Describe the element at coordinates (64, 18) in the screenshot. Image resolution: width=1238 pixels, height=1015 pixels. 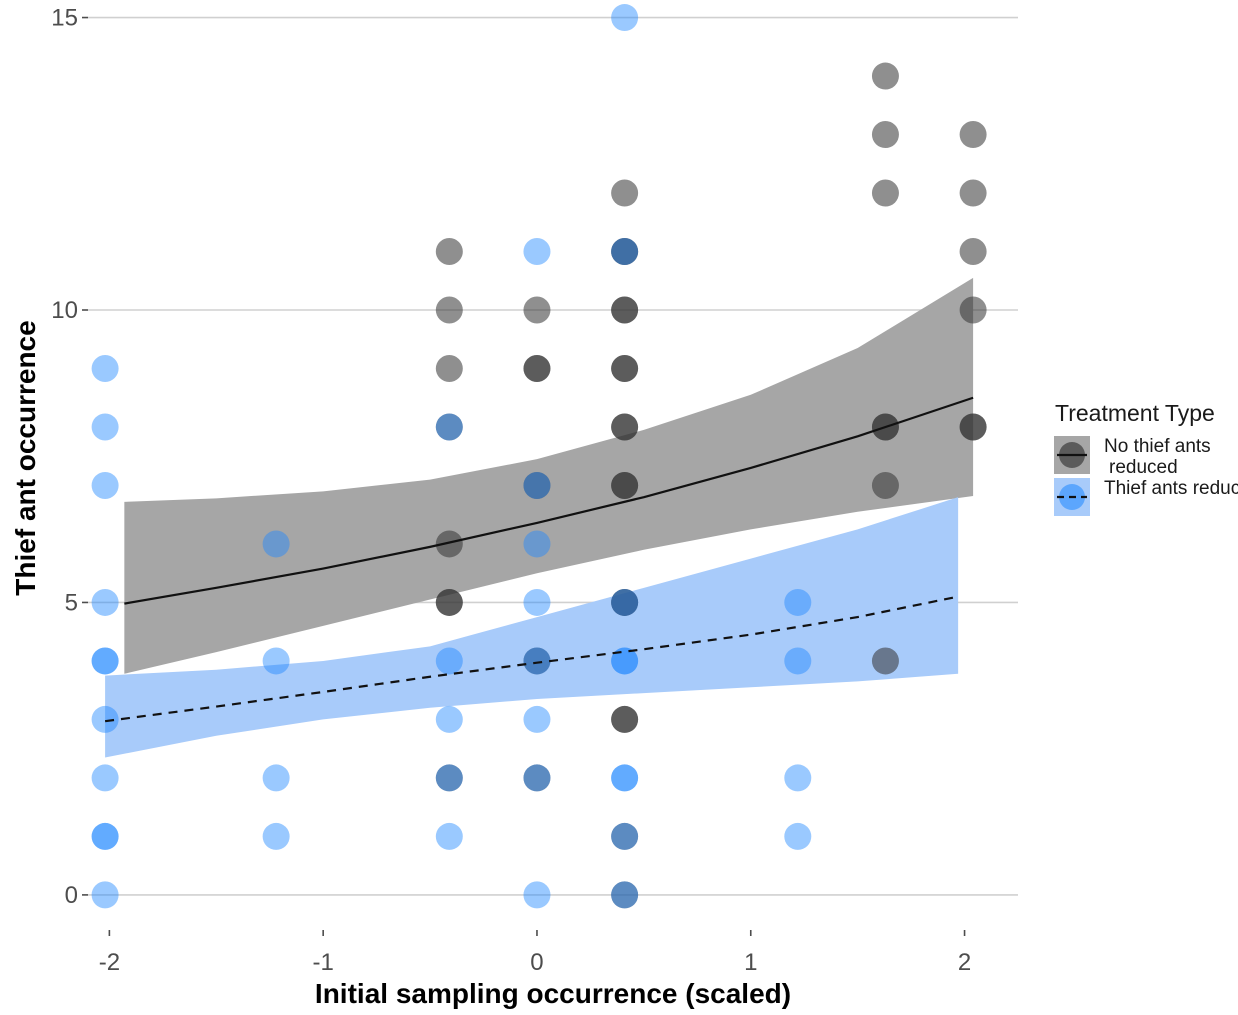
I see `y-tick-label: 15` at that location.